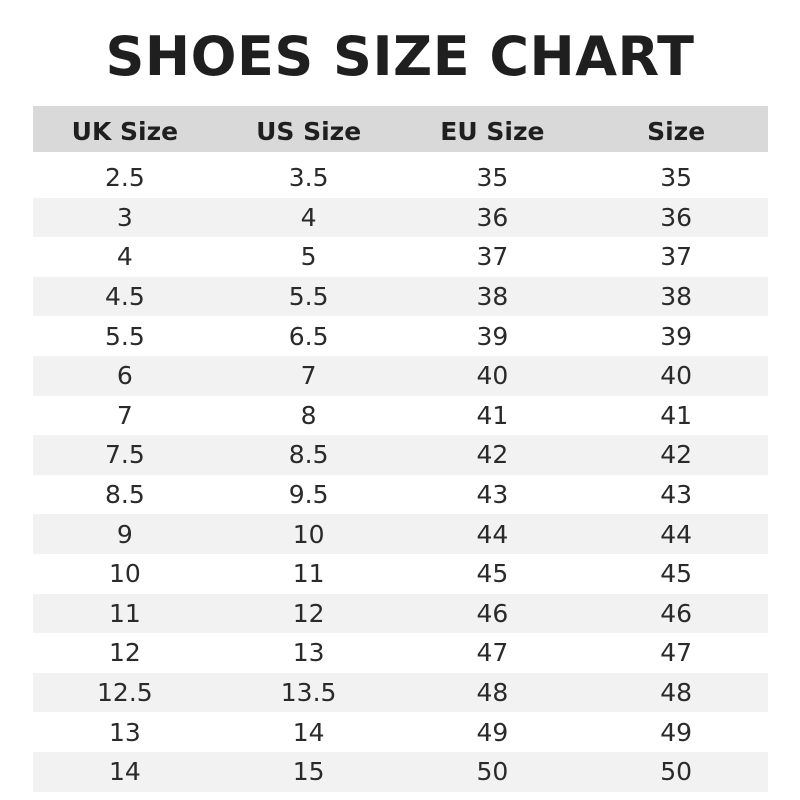 The image size is (800, 800). I want to click on us-size-cell: 6.5, so click(308, 336).